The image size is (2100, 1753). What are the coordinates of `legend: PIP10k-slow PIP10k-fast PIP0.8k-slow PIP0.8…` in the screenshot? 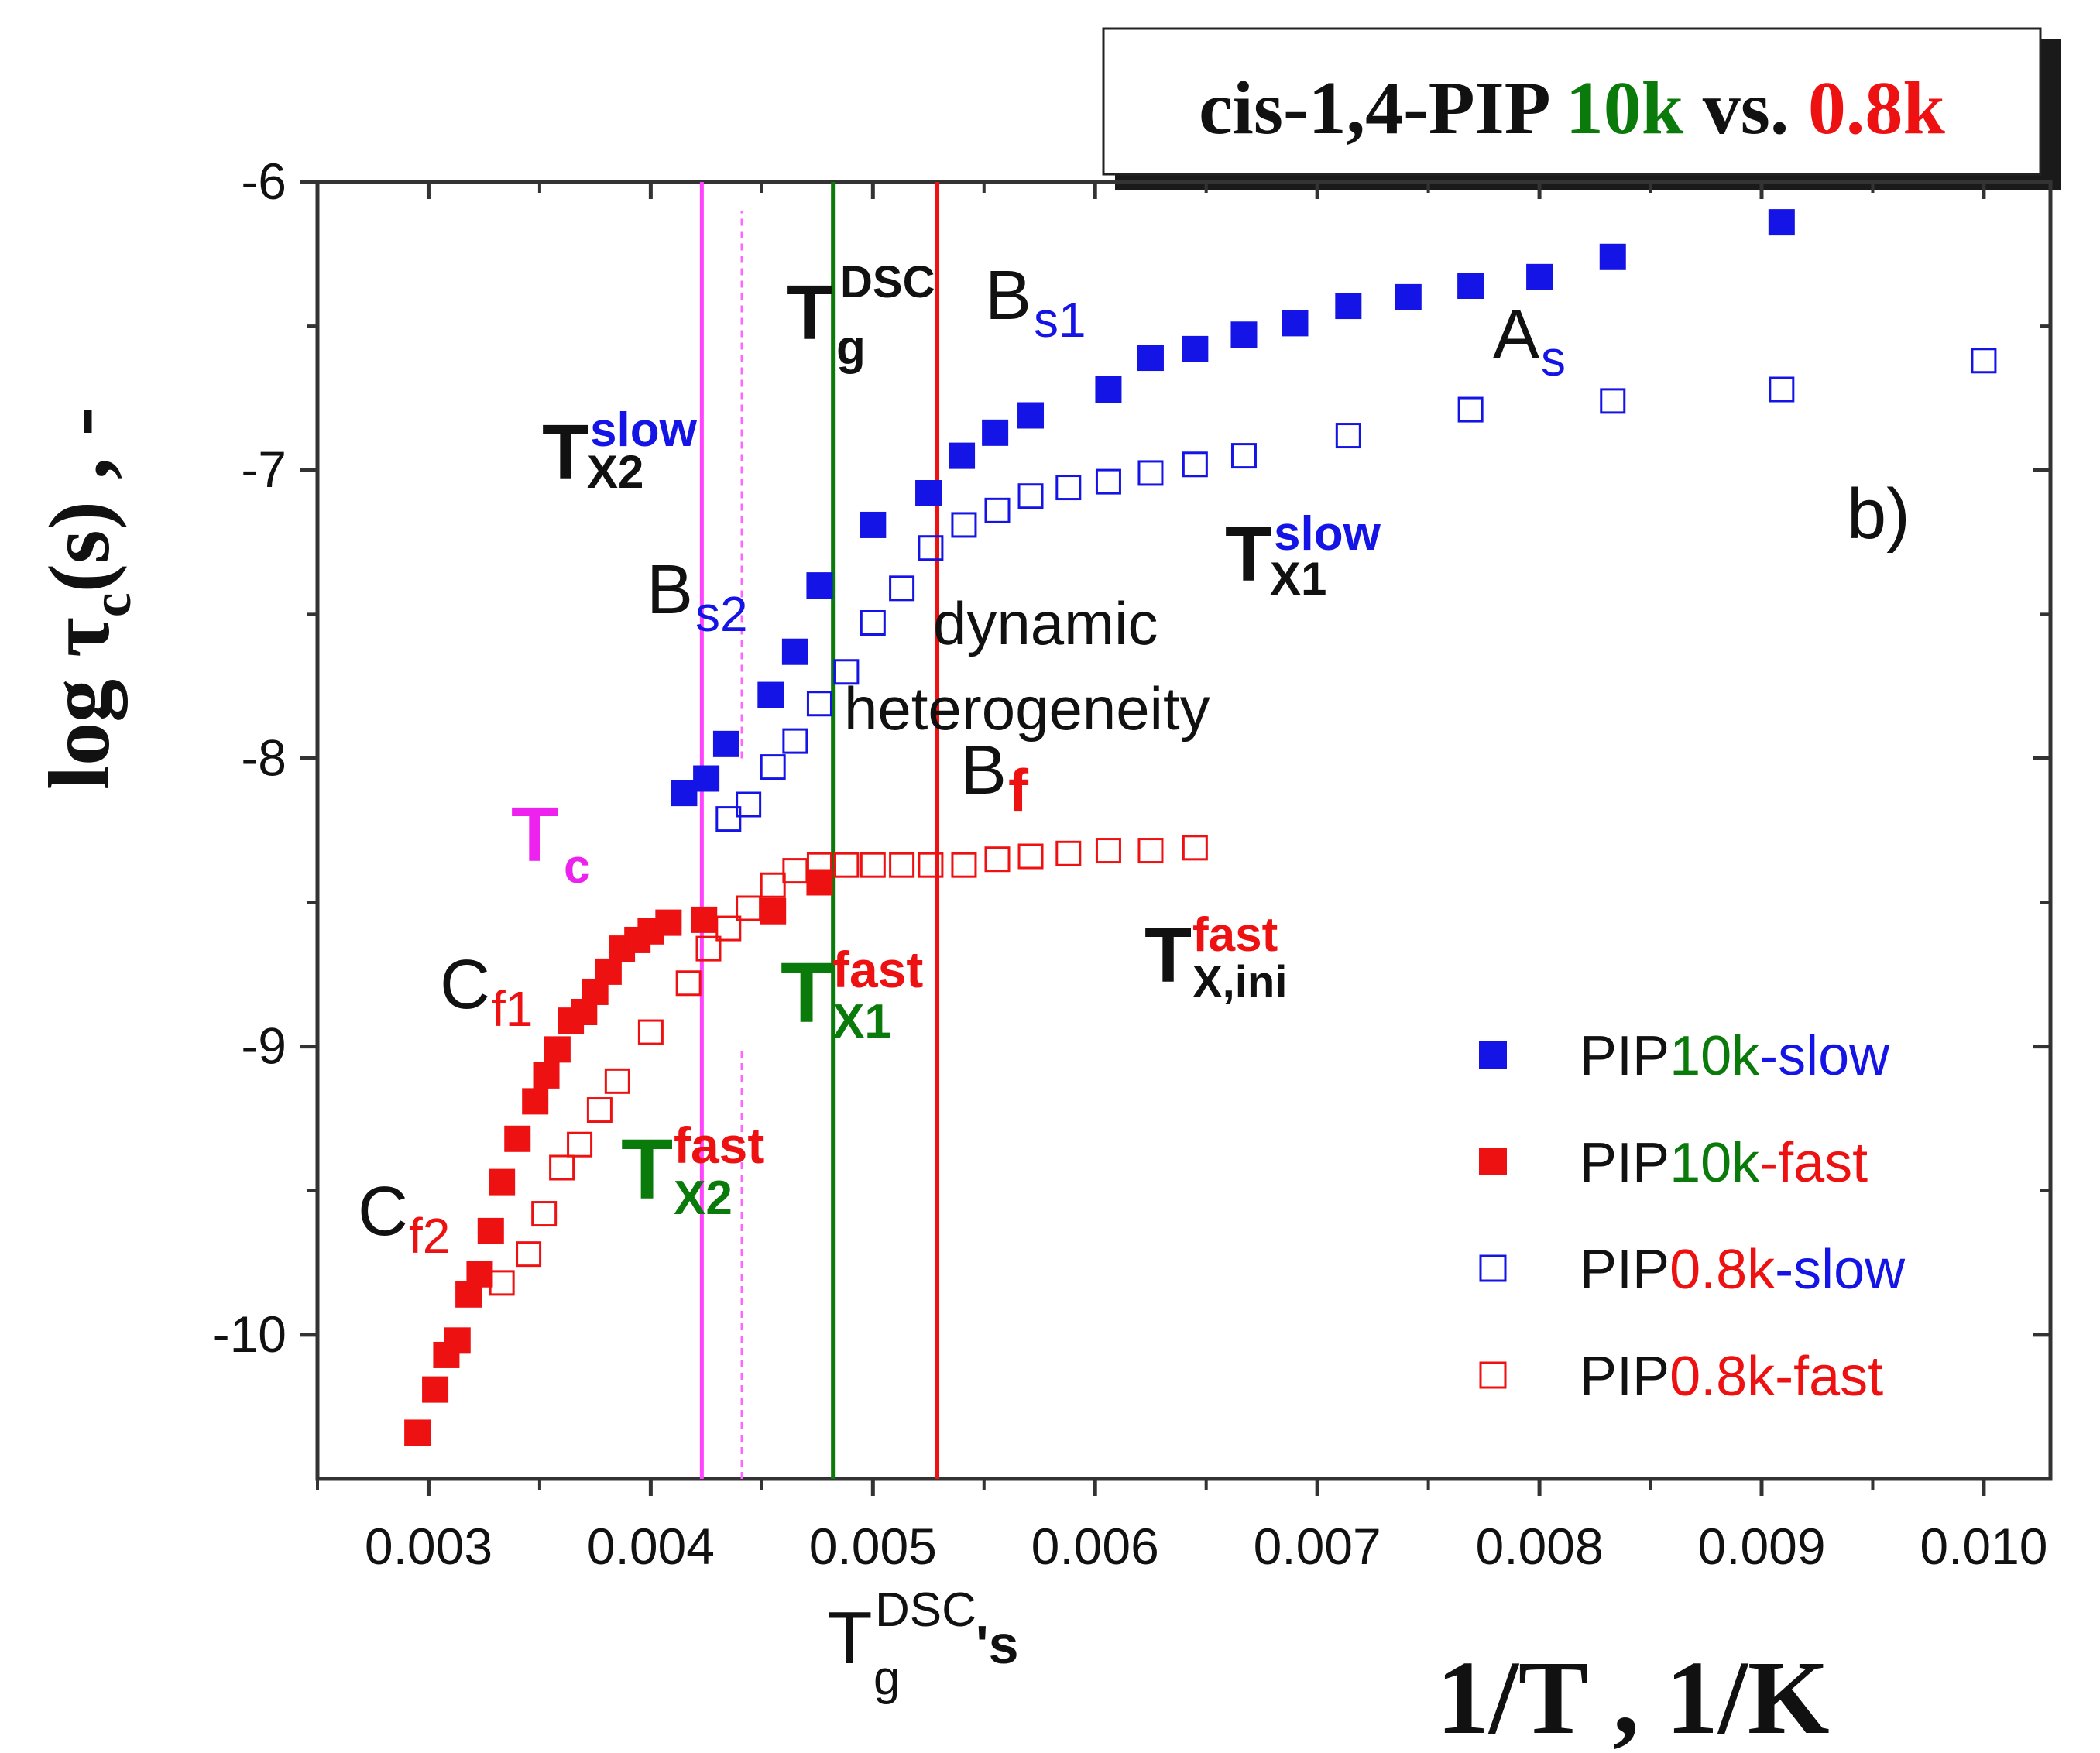 It's located at (1692, 1216).